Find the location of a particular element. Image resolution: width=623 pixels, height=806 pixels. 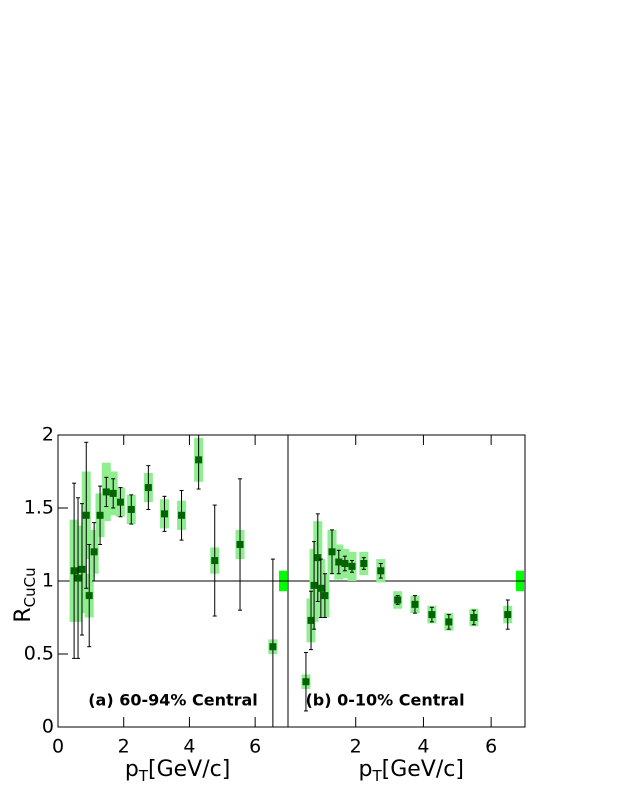

x-tick-label: 0 is located at coordinates (58, 747).